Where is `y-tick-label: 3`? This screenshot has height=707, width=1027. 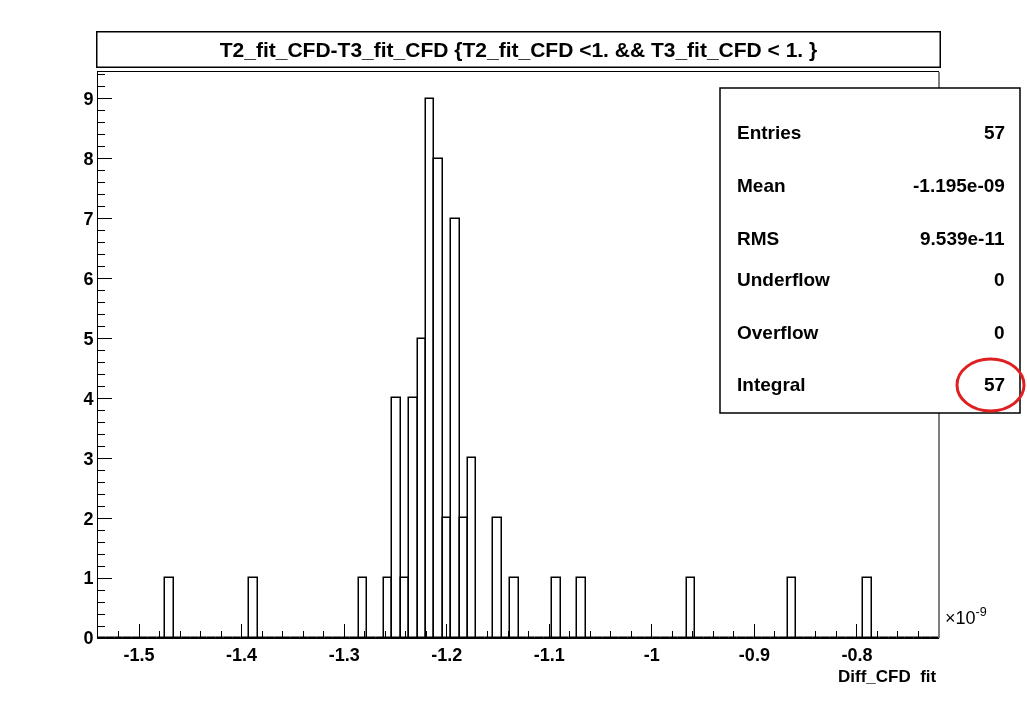 y-tick-label: 3 is located at coordinates (88, 458).